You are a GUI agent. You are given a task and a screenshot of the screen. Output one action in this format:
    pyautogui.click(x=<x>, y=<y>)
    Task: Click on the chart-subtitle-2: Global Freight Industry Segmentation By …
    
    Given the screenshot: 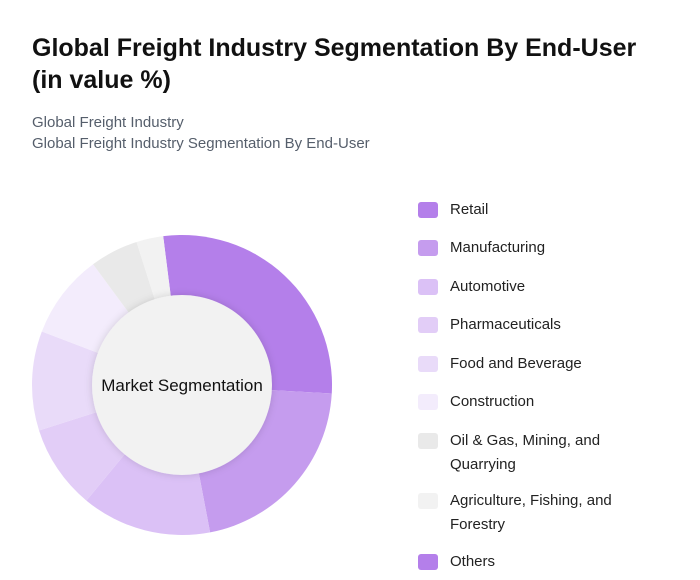 What is the action you would take?
    pyautogui.click(x=201, y=143)
    